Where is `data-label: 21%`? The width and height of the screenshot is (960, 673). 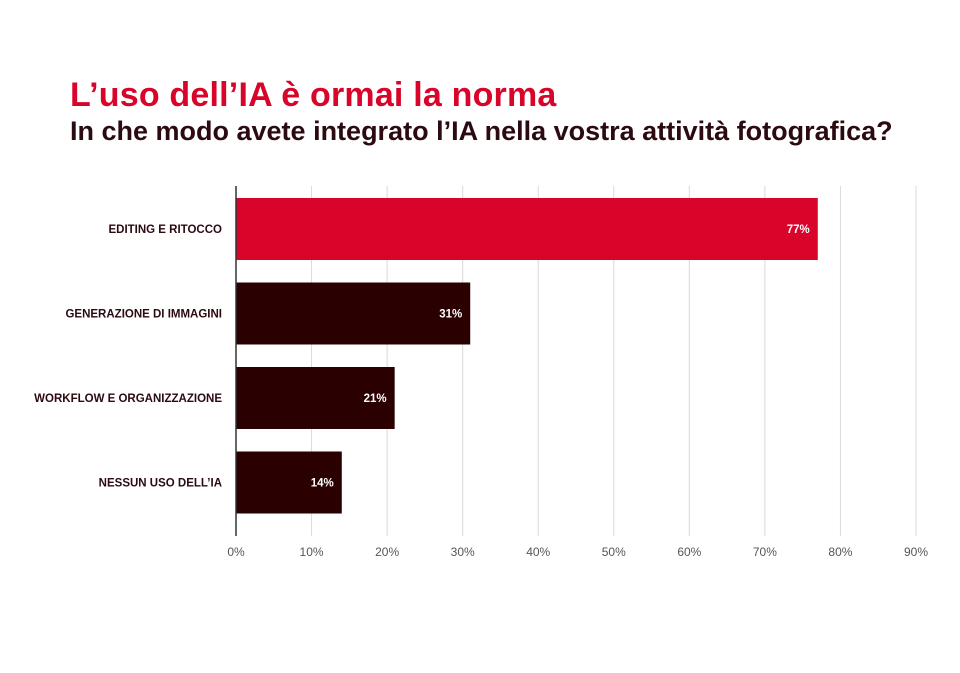
data-label: 21% is located at coordinates (375, 399).